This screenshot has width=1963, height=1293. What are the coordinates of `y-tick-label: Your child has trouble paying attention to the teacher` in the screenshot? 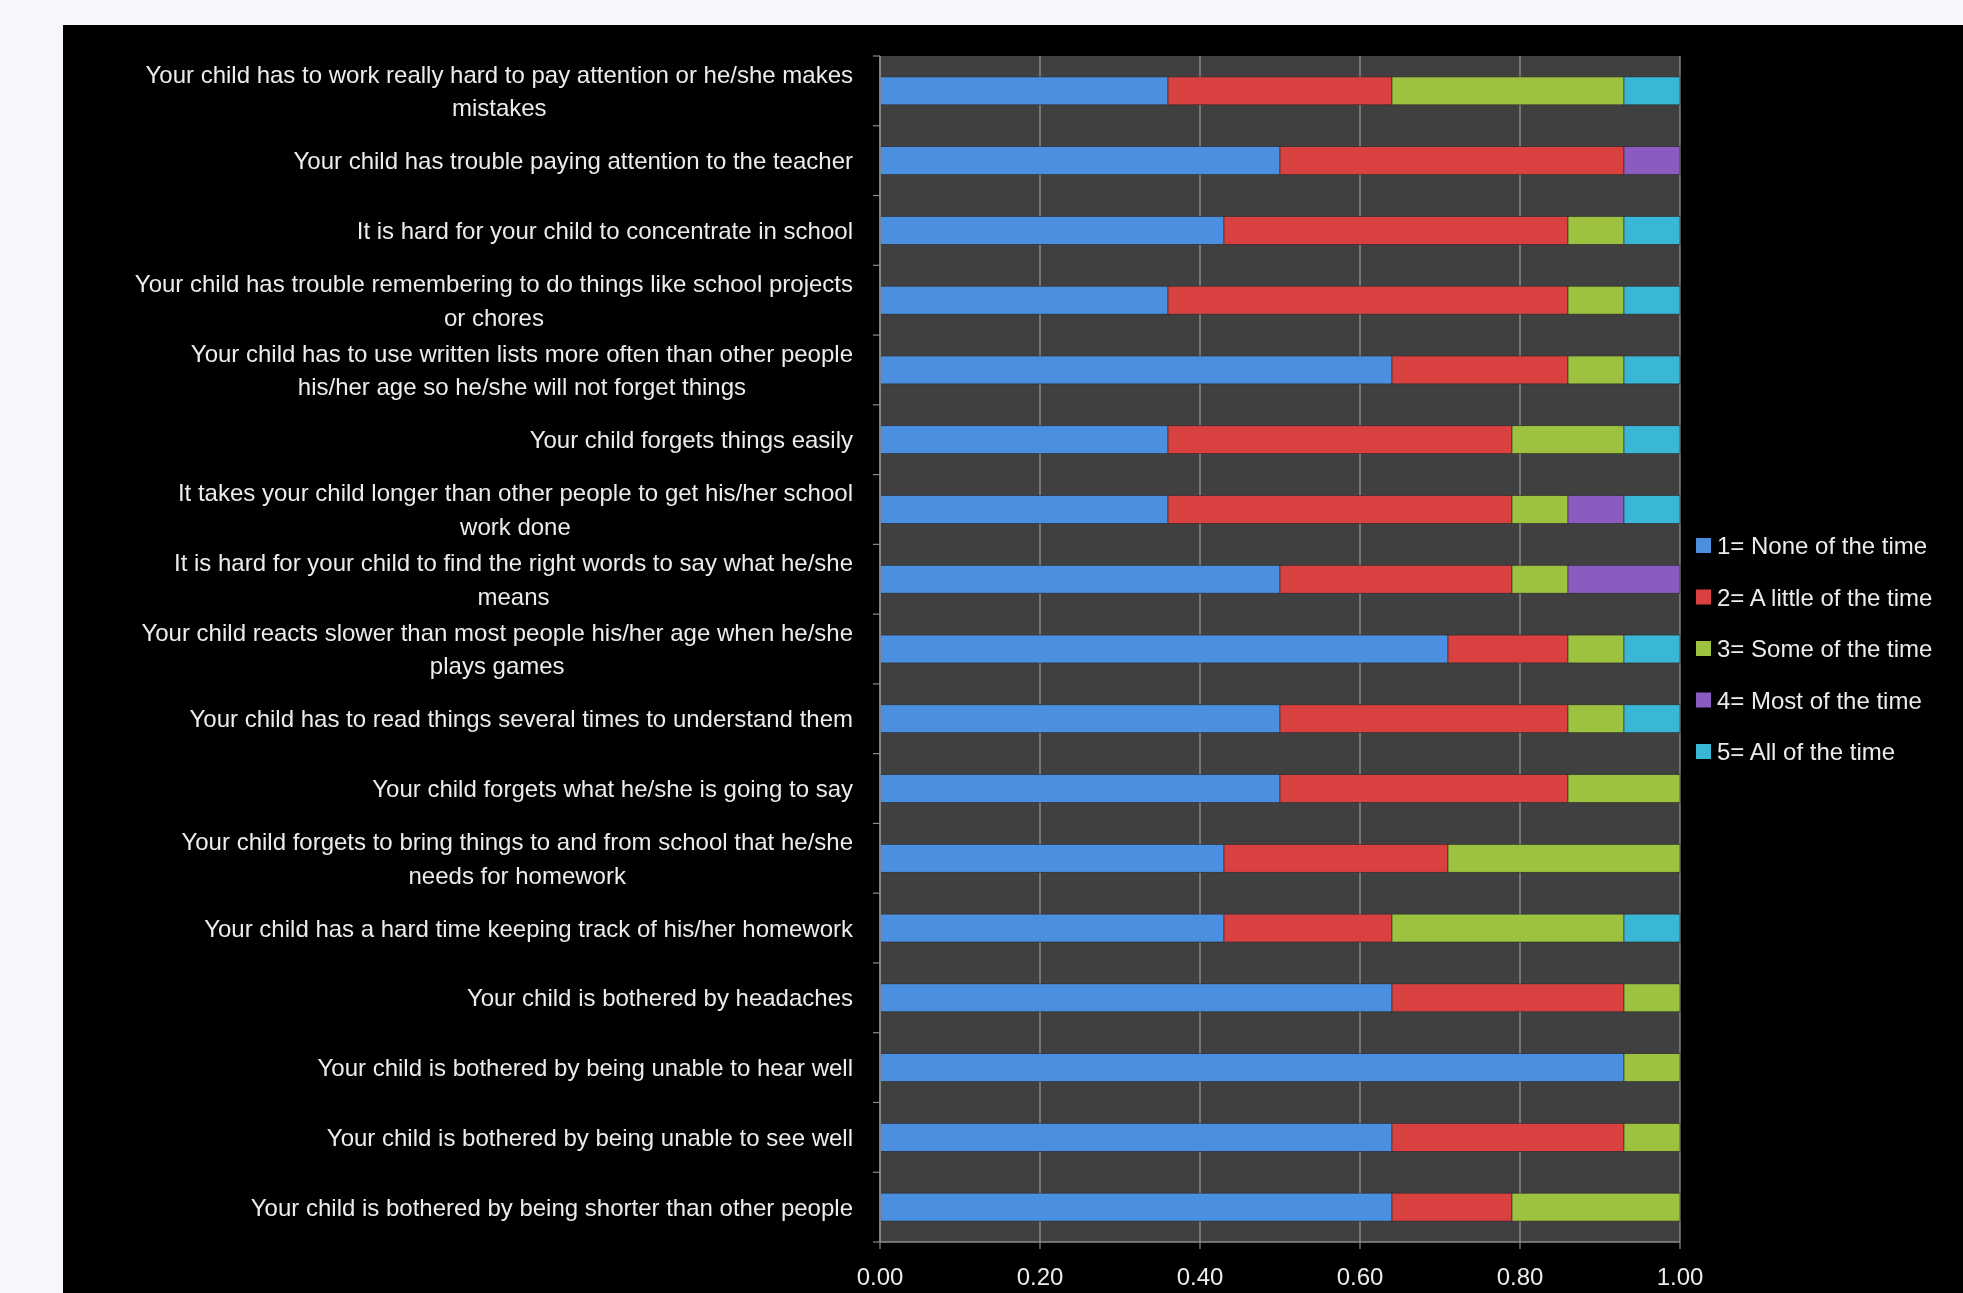 It's located at (573, 161).